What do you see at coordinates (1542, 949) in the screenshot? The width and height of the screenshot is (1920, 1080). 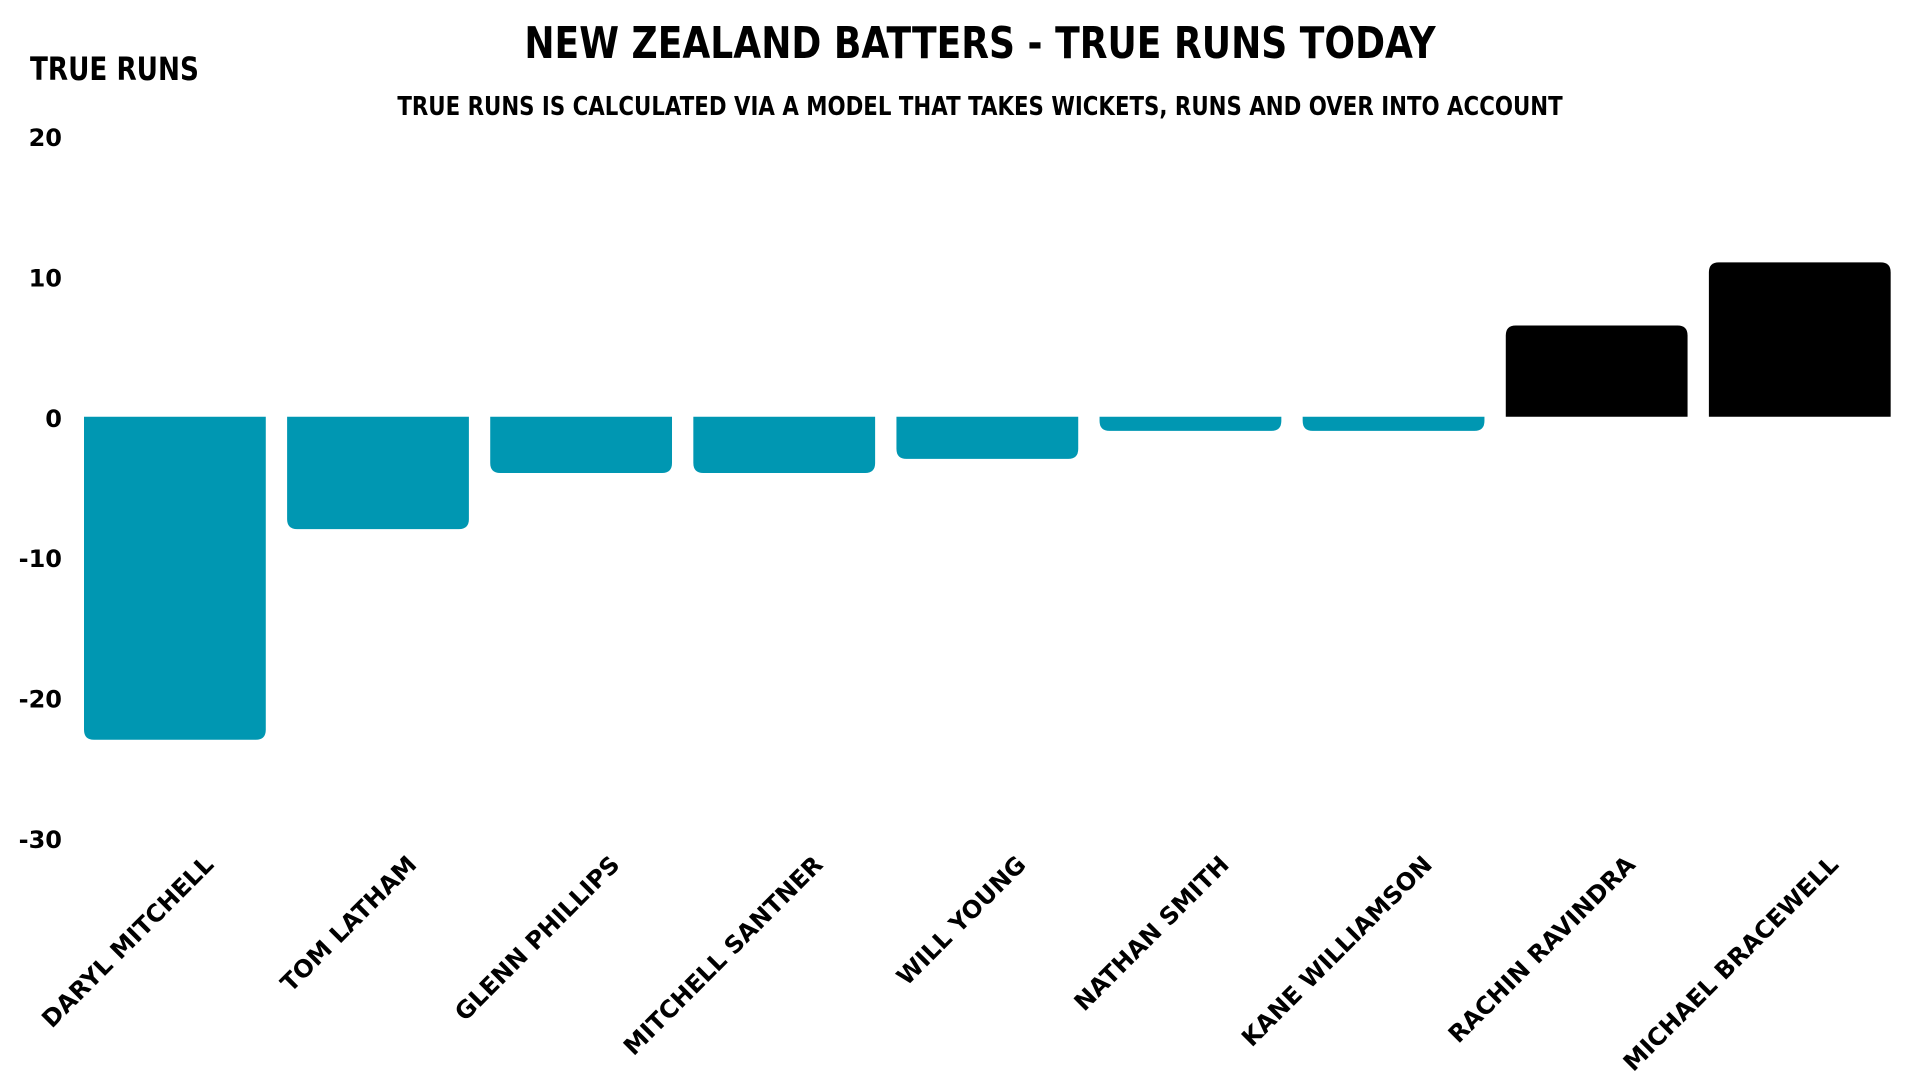 I see `x-tick-label: RACHIN RAVINDRA` at bounding box center [1542, 949].